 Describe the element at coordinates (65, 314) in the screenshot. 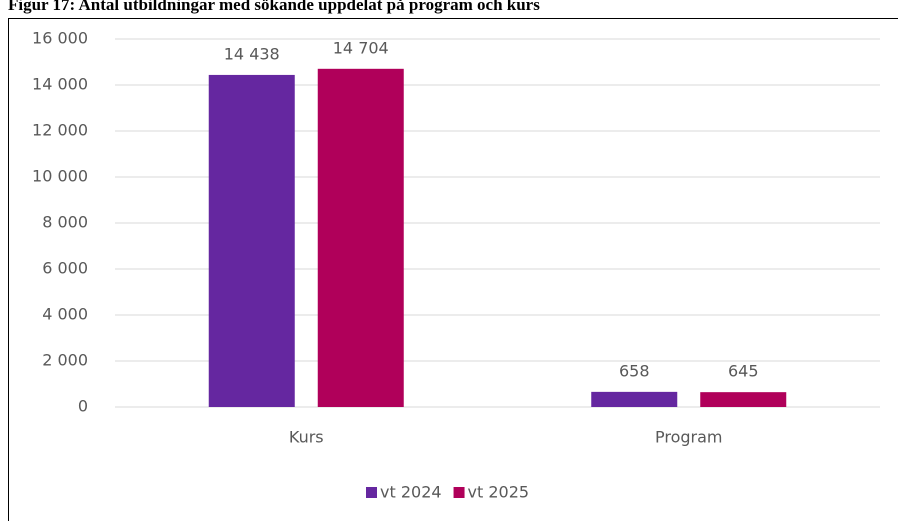

I see `y-tick-label: 4 000` at that location.